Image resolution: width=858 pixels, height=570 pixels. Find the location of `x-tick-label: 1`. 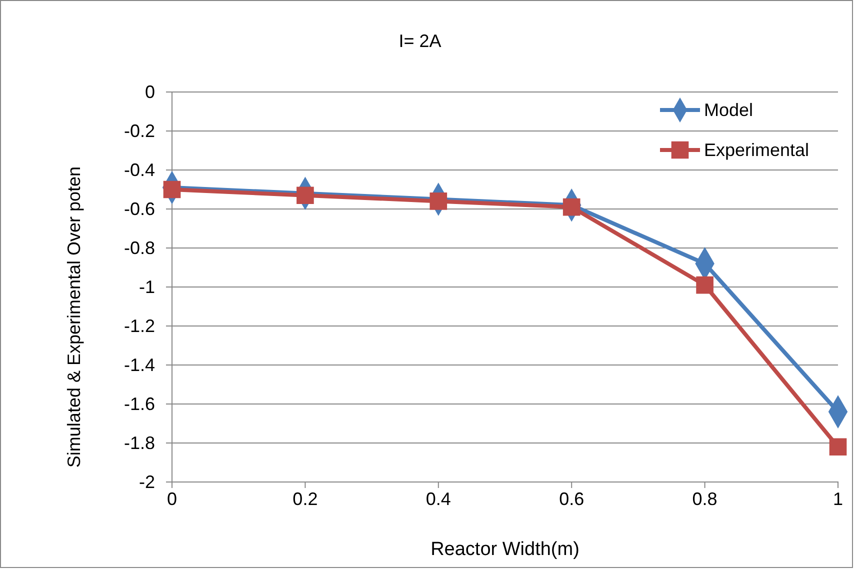

x-tick-label: 1 is located at coordinates (838, 499).